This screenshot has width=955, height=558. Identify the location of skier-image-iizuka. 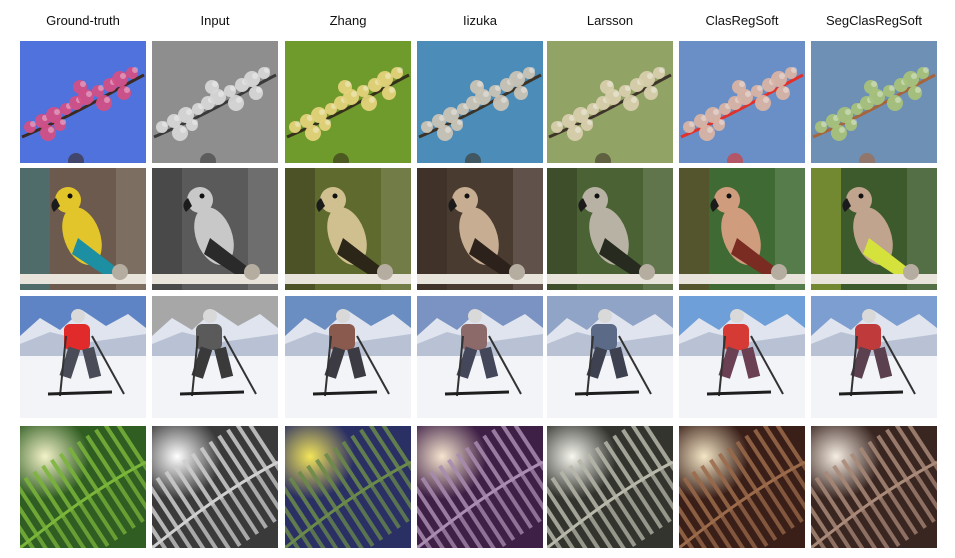
(480, 357).